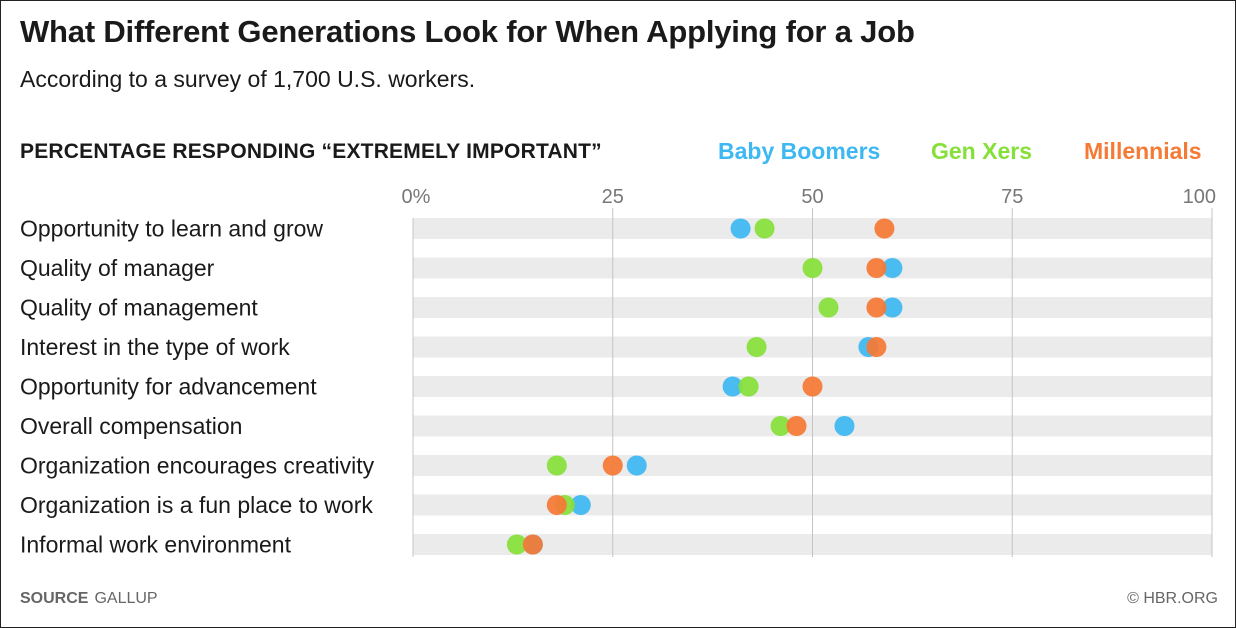  What do you see at coordinates (416, 197) in the screenshot?
I see `x-tick-label: 0%` at bounding box center [416, 197].